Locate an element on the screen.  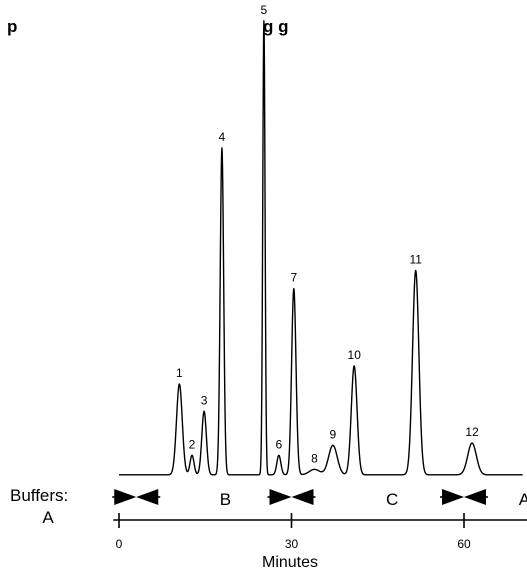
peak-label-12: 12 is located at coordinates (472, 432).